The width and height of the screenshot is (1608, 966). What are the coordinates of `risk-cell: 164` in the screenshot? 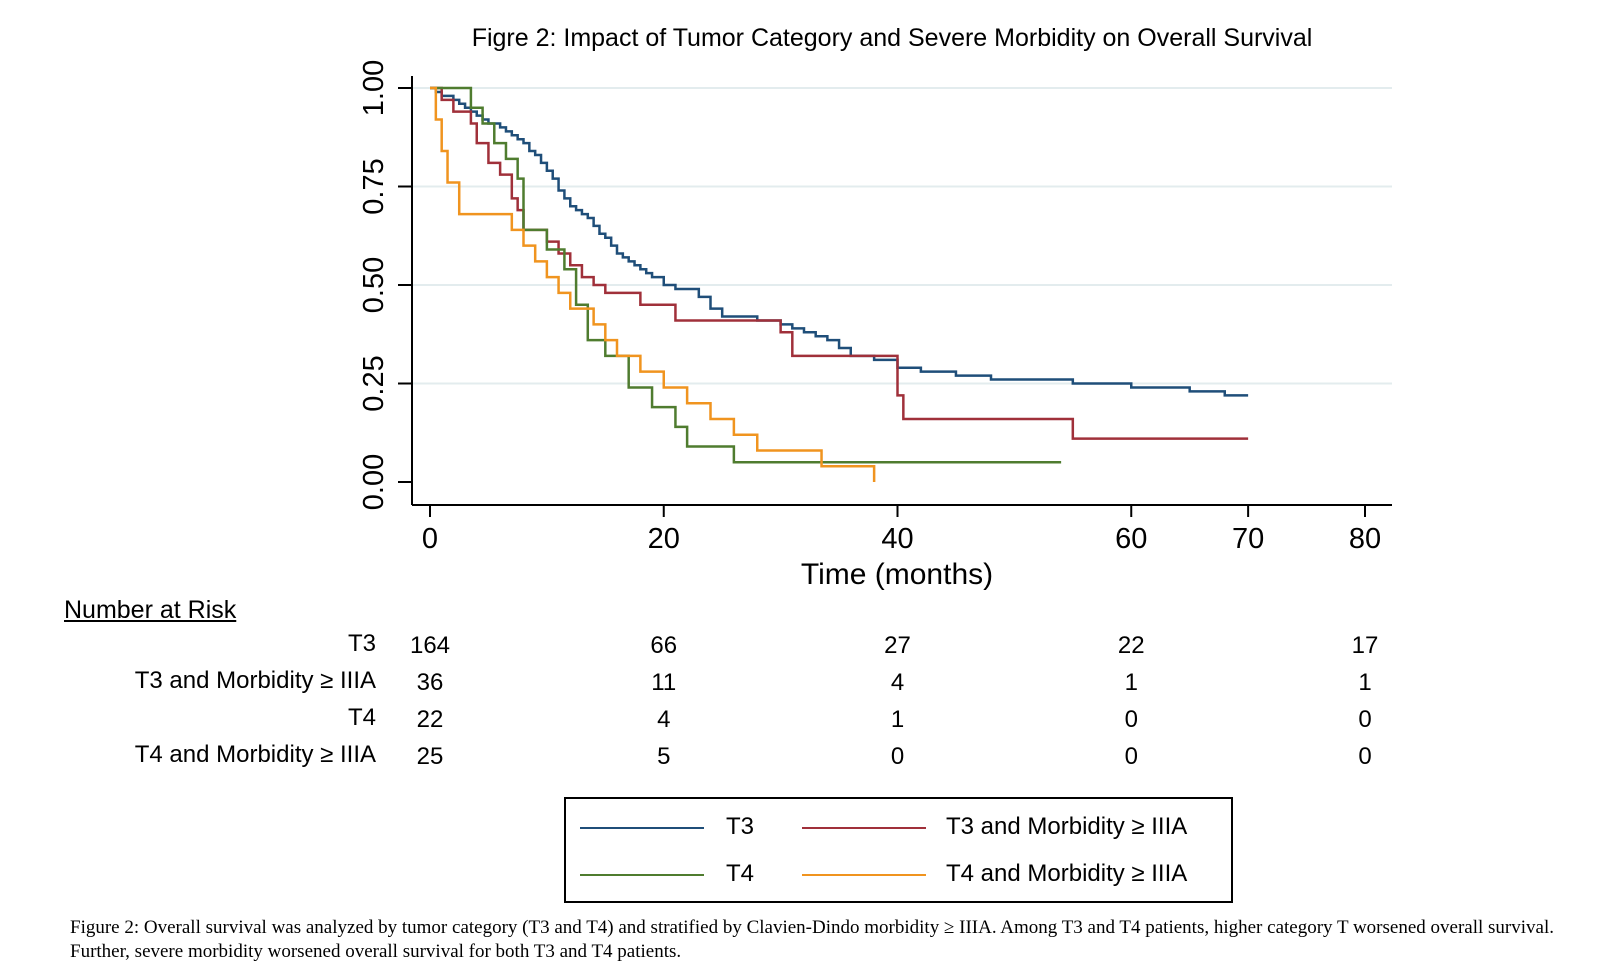 It's located at (430, 645).